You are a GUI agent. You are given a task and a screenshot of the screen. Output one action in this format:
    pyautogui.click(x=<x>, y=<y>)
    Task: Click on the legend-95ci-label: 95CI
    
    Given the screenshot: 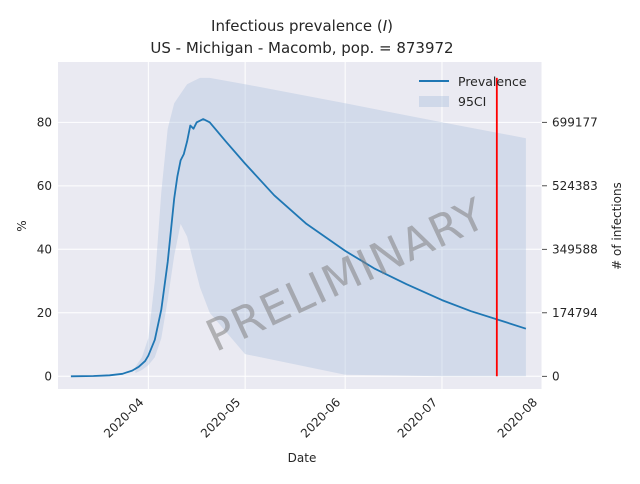 What is the action you would take?
    pyautogui.click(x=472, y=101)
    